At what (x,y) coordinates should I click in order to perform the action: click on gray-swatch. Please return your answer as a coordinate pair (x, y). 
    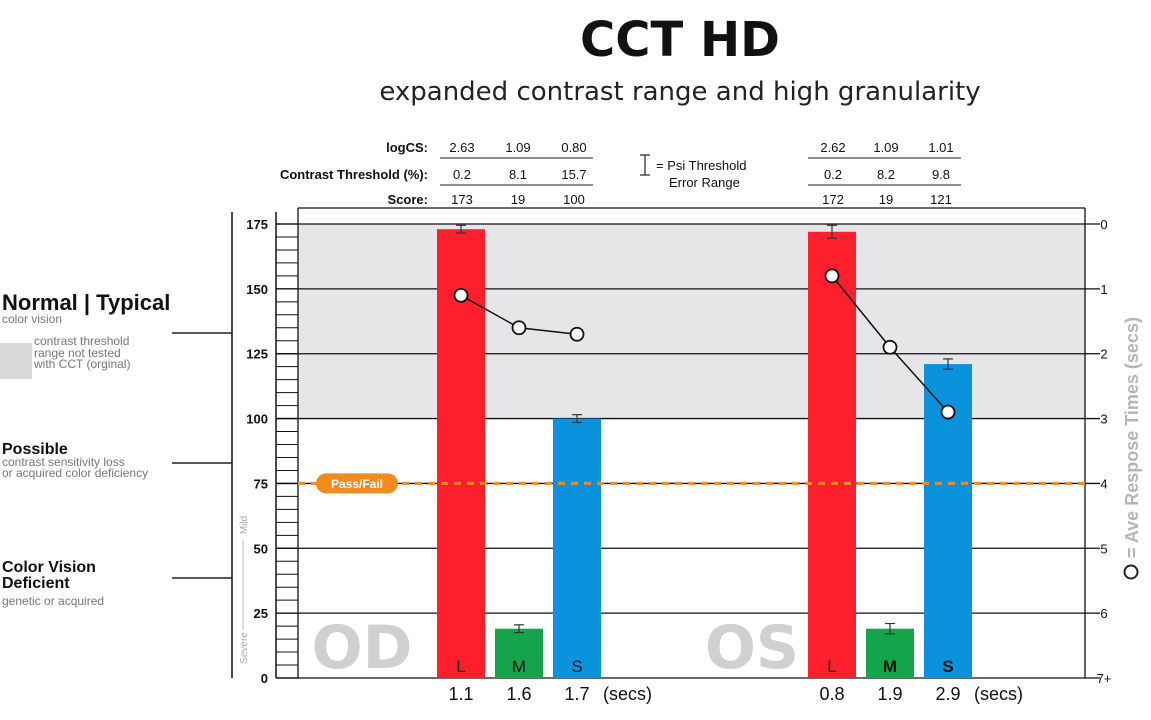
    Looking at the image, I should click on (16, 361).